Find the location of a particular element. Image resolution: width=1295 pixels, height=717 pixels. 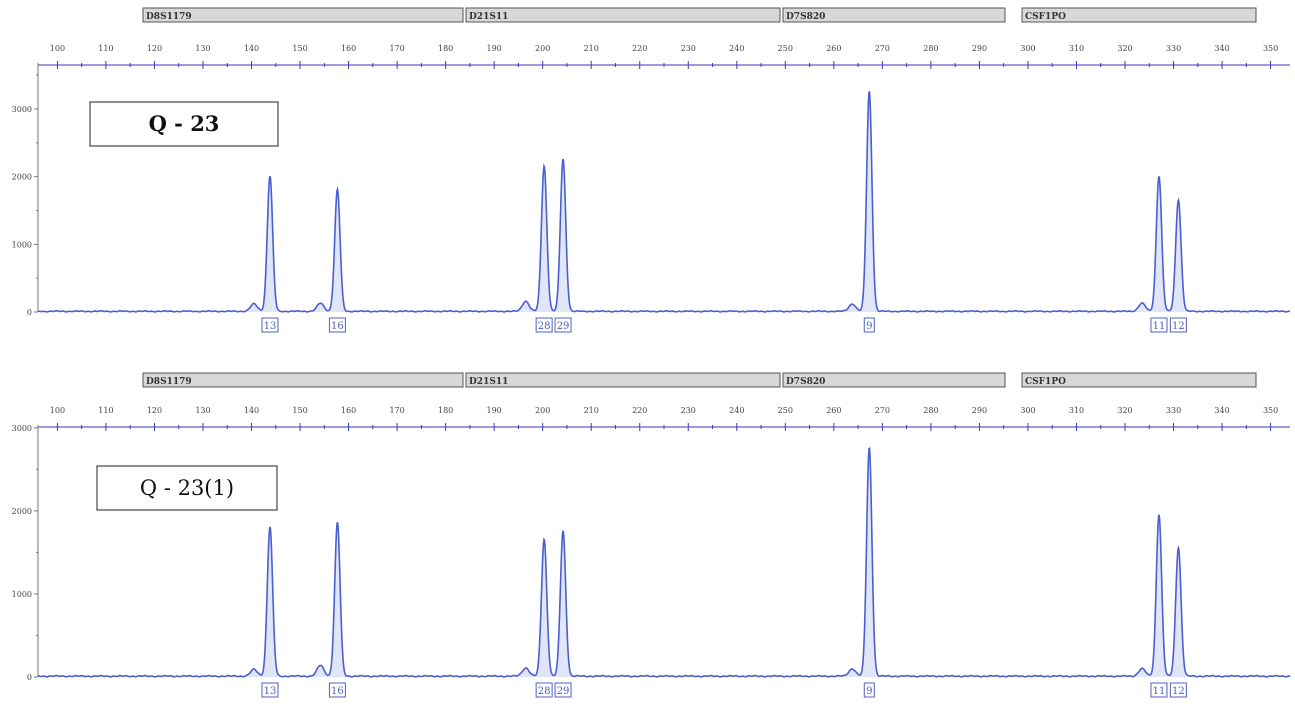

x-tick-label: 100 is located at coordinates (57, 410).